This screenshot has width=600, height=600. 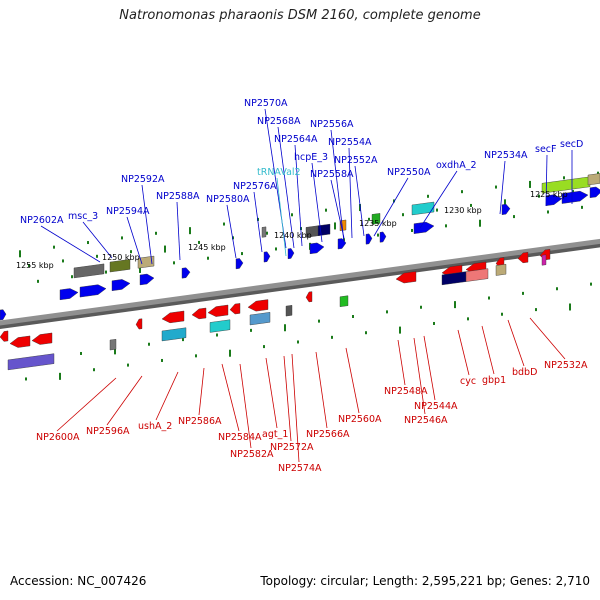 I want to click on genome-backbone, so click(x=300, y=282).